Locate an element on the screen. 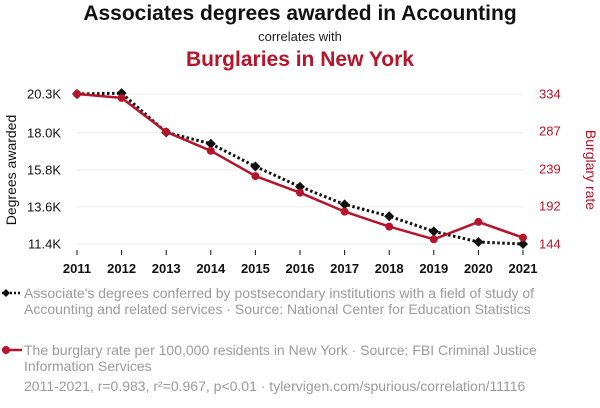 This screenshot has width=600, height=408. chart-subtitle: correlates with is located at coordinates (300, 36).